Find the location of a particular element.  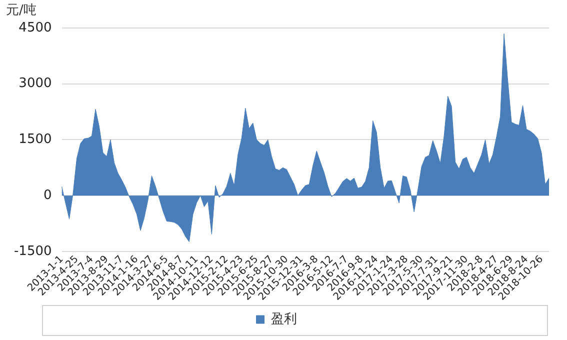

legend-label: 盈利 is located at coordinates (283, 319).